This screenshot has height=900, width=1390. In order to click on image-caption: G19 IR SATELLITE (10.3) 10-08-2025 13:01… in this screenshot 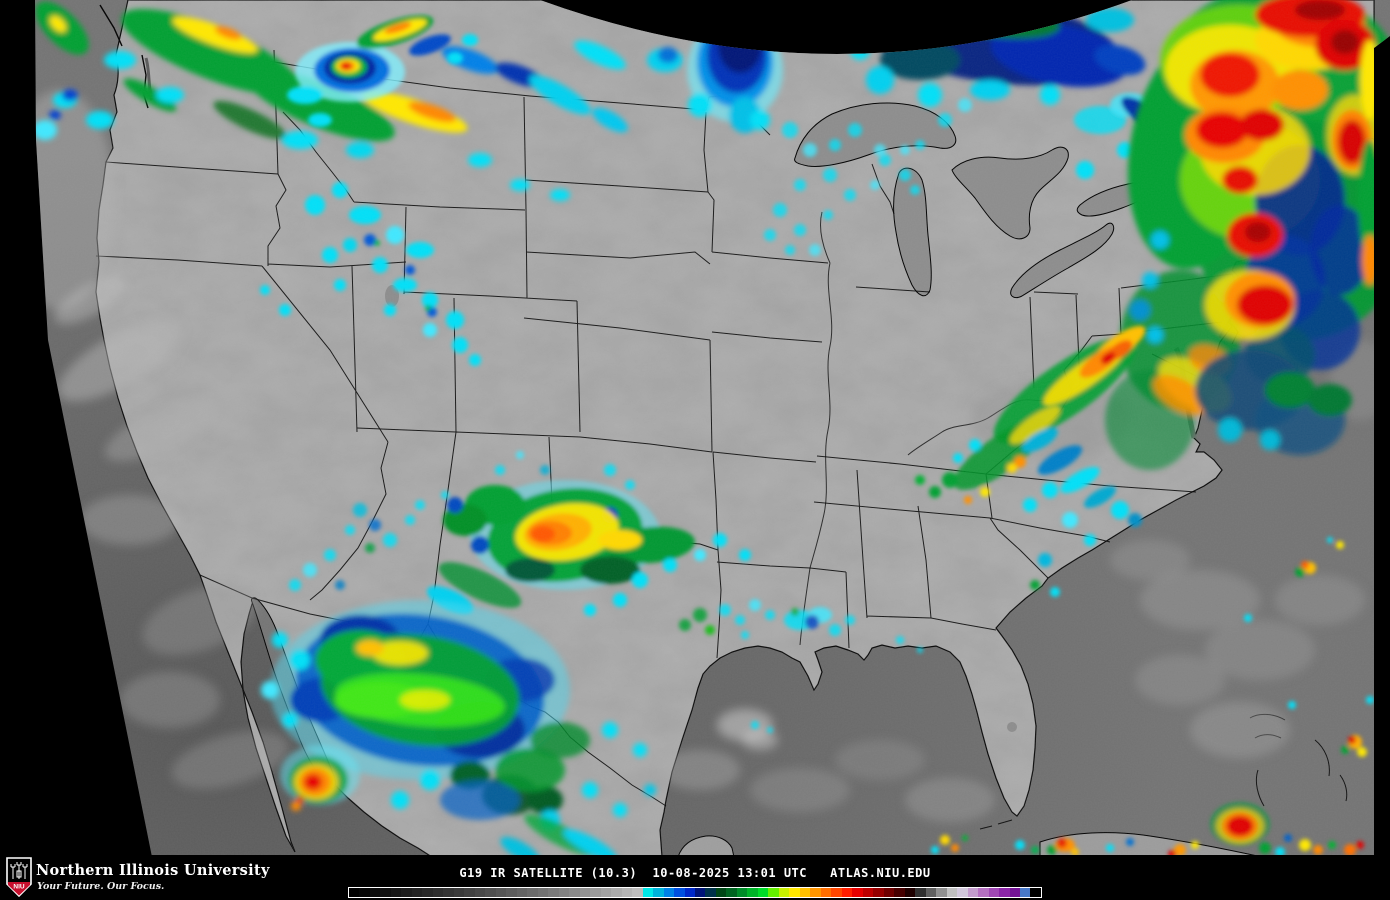, I will do `click(695, 873)`.